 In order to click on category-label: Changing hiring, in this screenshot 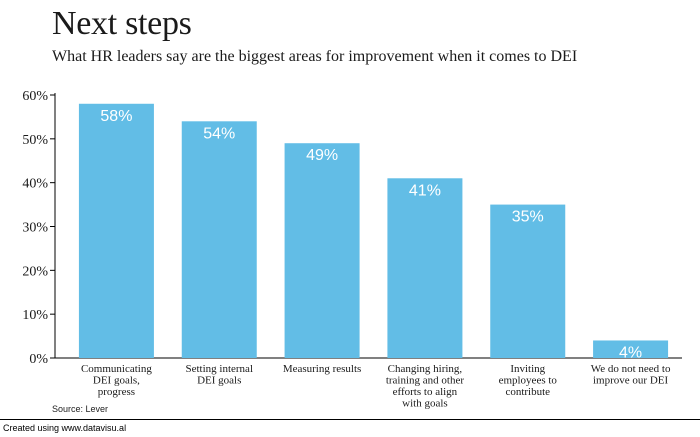, I will do `click(425, 369)`.